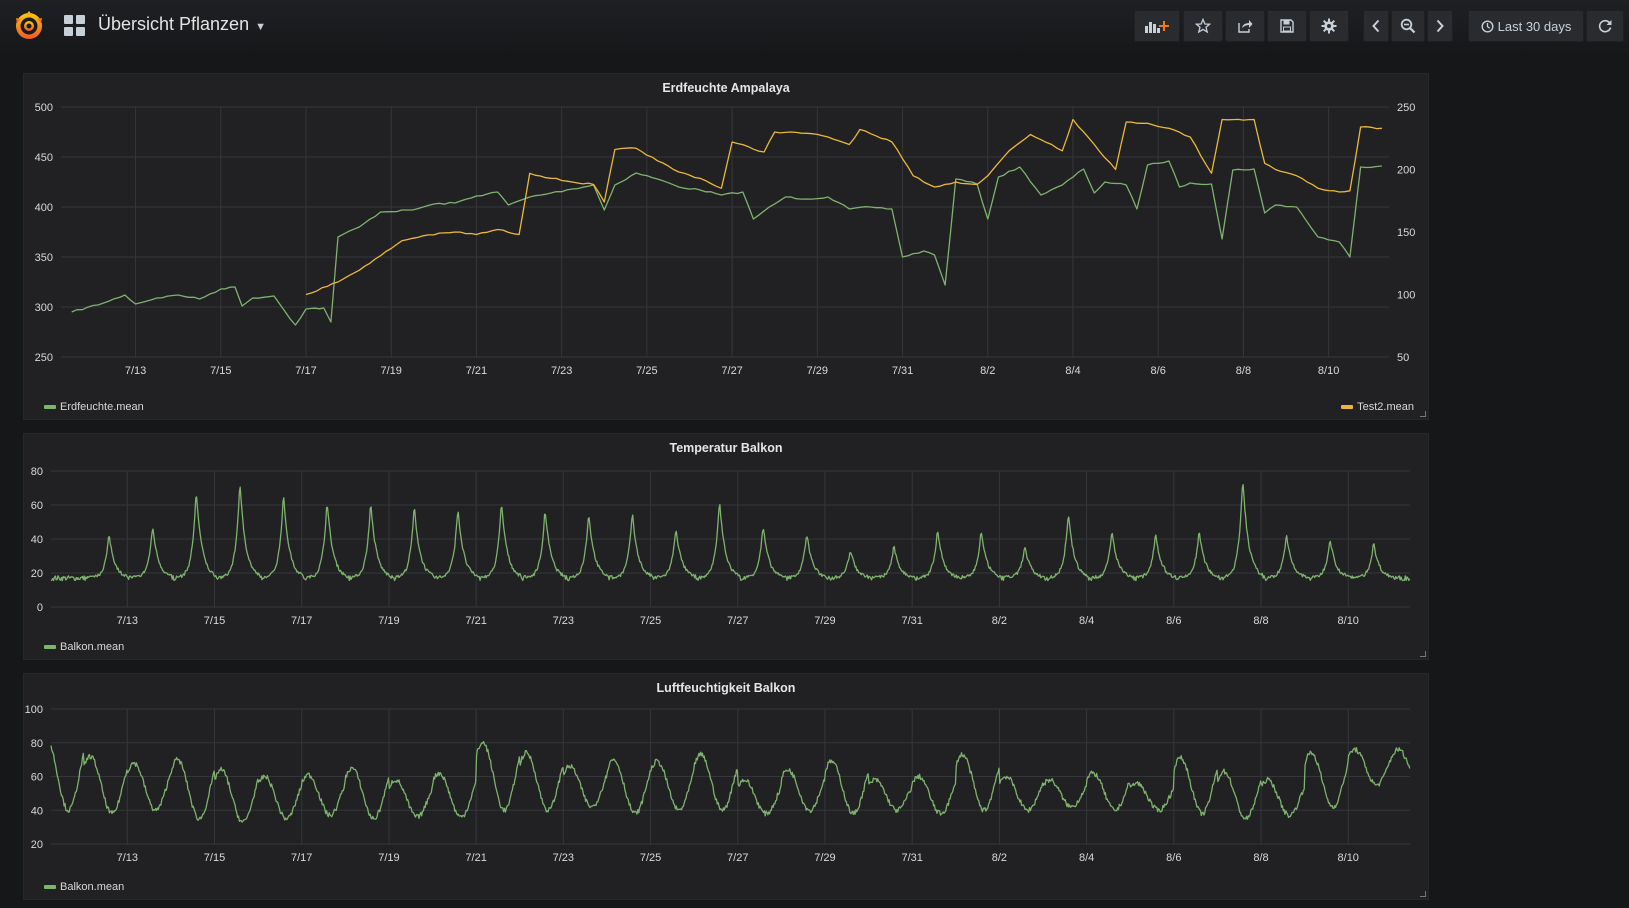 Image resolution: width=1629 pixels, height=908 pixels. What do you see at coordinates (1406, 108) in the screenshot?
I see `y2-tick-label: 250` at bounding box center [1406, 108].